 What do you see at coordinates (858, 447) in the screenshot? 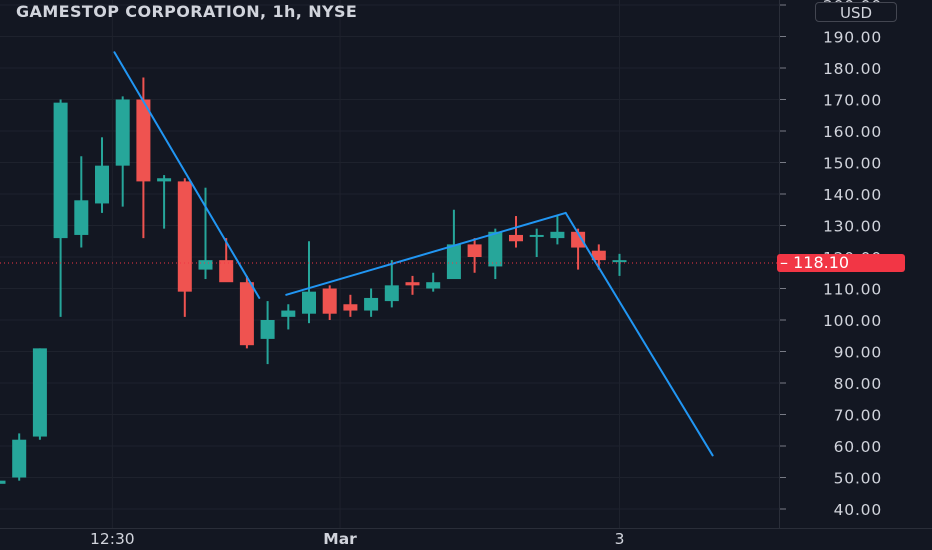
I see `price-tick-label: 60.00` at bounding box center [858, 447].